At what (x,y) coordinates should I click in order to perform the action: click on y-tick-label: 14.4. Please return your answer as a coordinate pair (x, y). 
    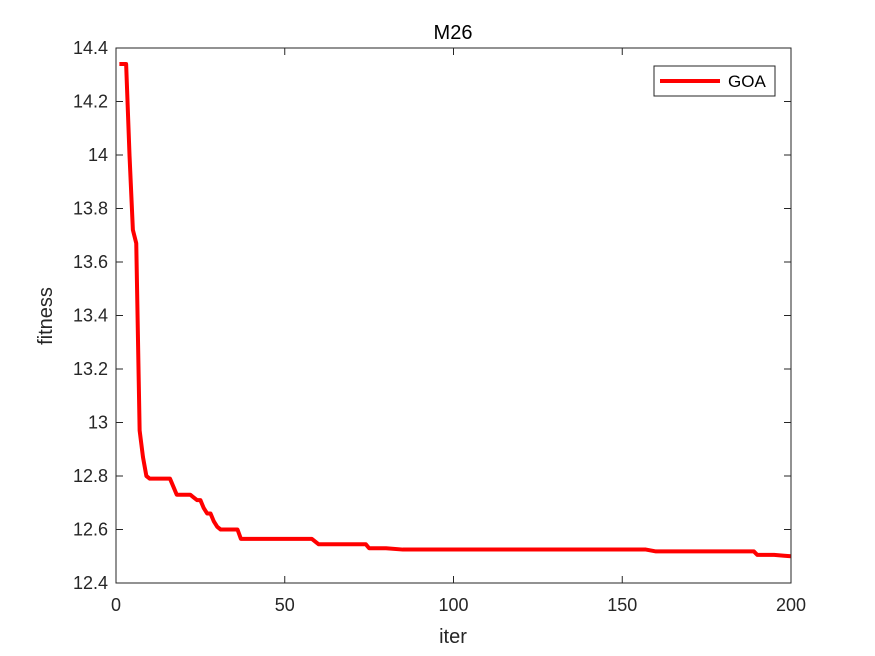
    Looking at the image, I should click on (90, 48).